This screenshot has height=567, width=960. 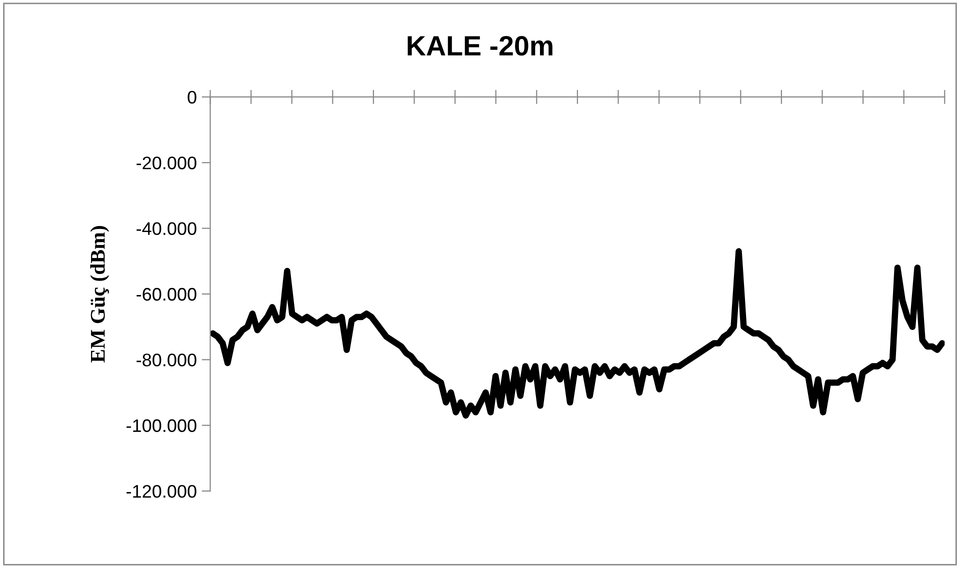 What do you see at coordinates (192, 97) in the screenshot?
I see `y-tick-label: 0` at bounding box center [192, 97].